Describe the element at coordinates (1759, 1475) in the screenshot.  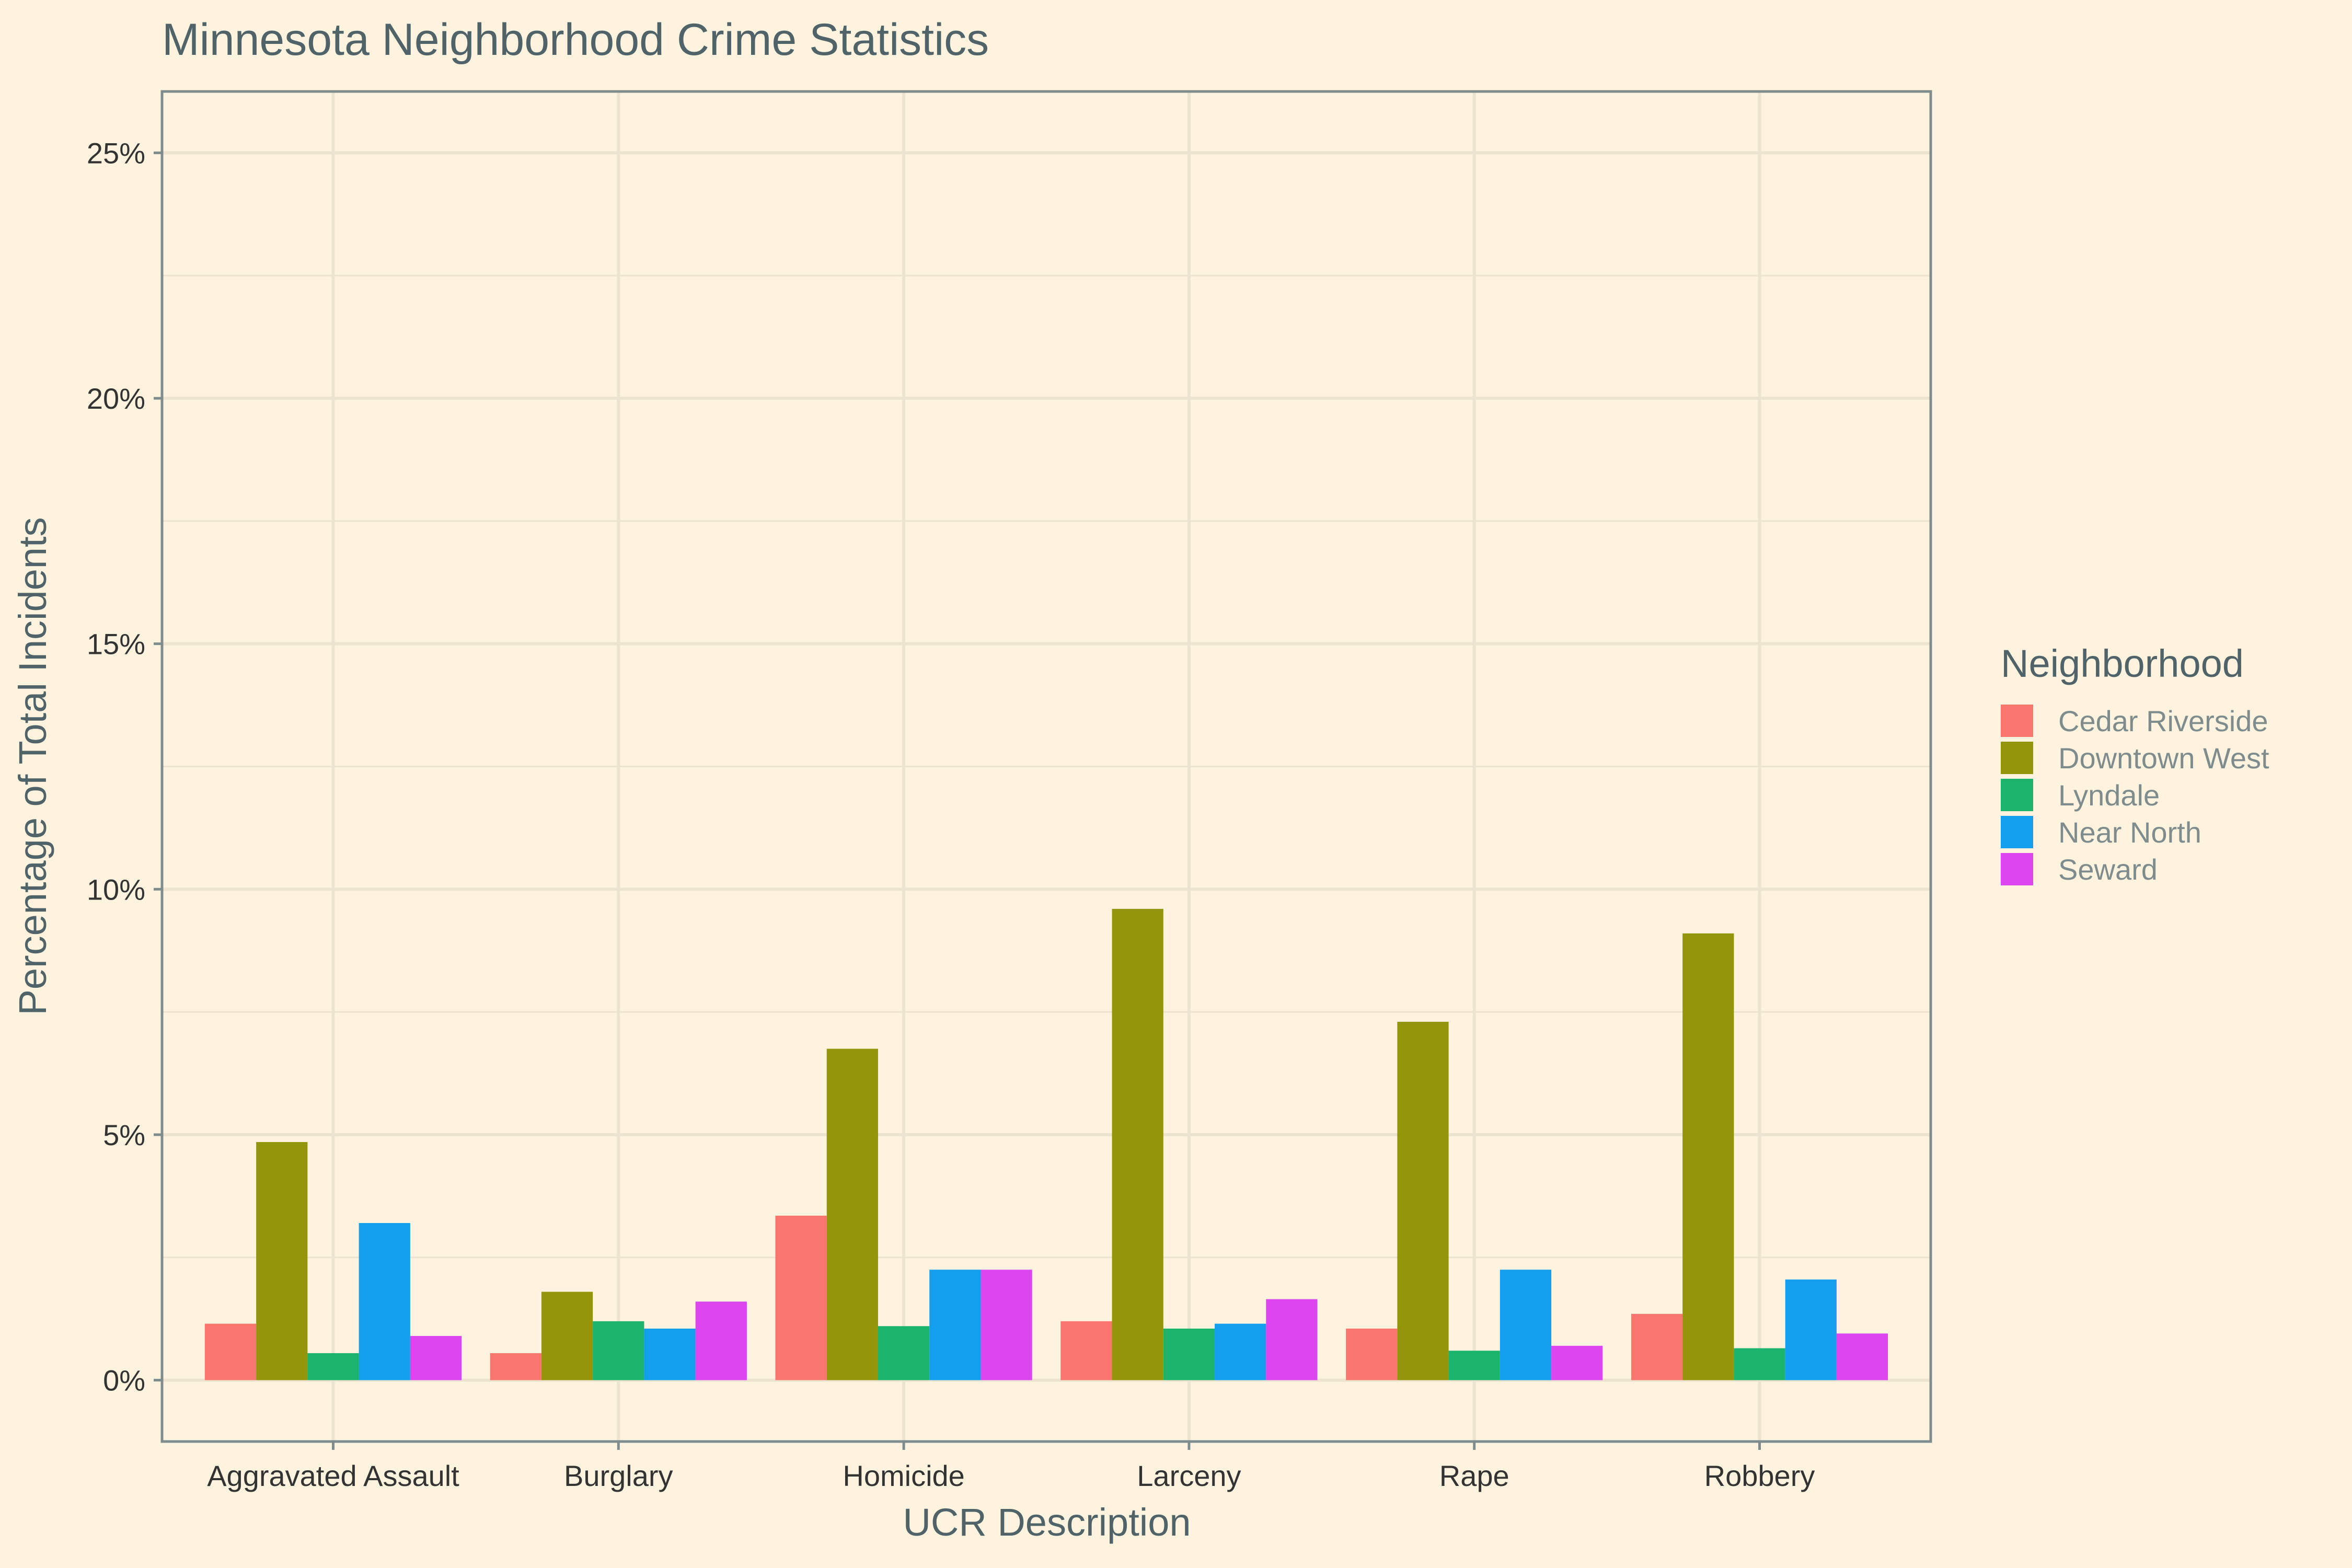
I see `x-tick-label: Robbery` at that location.